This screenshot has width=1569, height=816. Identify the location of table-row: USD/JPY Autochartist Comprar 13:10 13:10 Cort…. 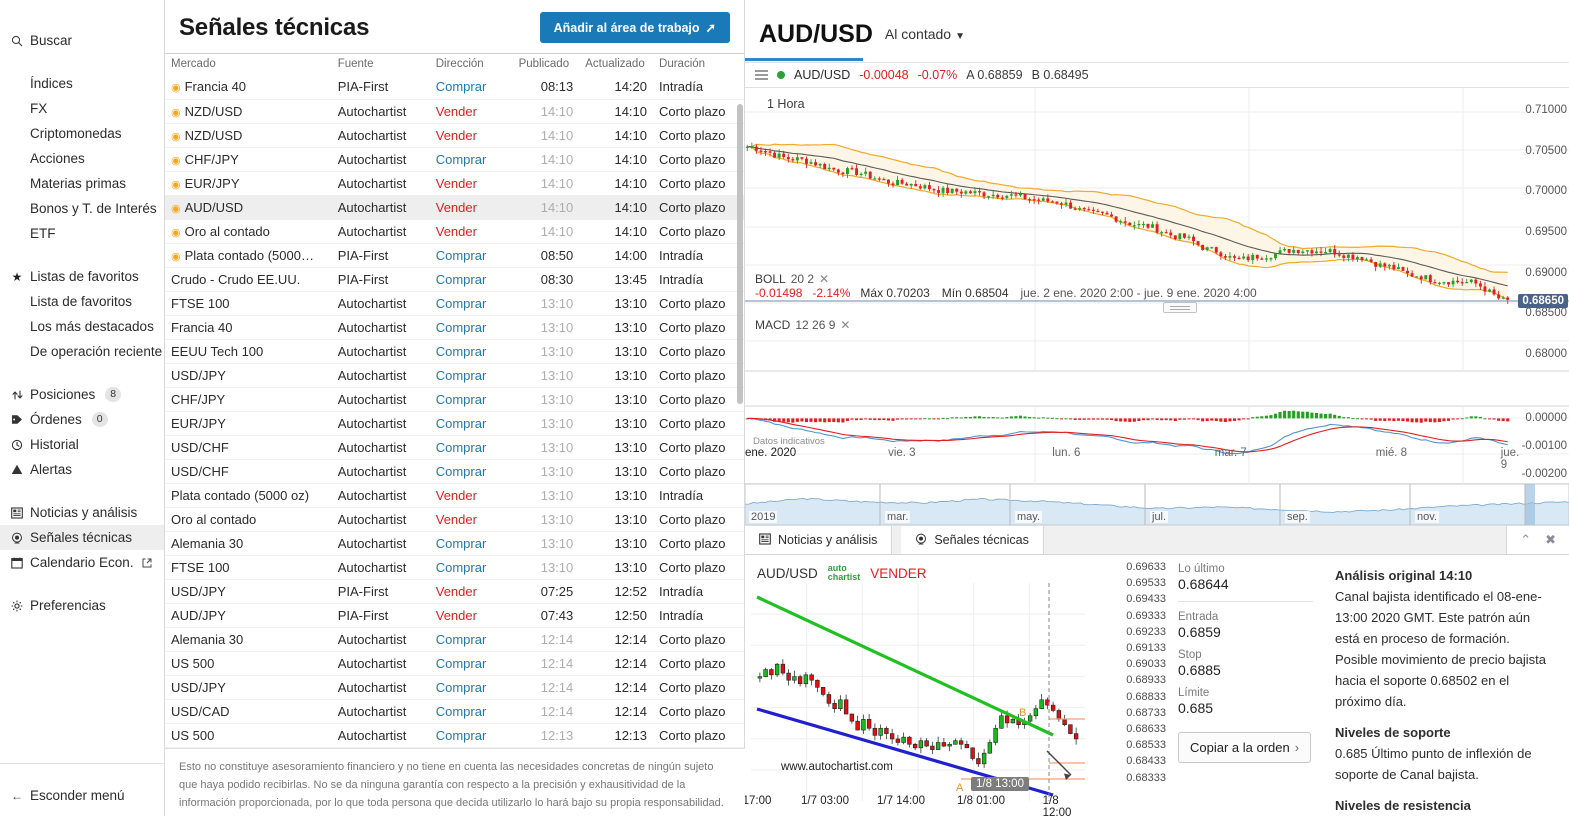
(454, 375).